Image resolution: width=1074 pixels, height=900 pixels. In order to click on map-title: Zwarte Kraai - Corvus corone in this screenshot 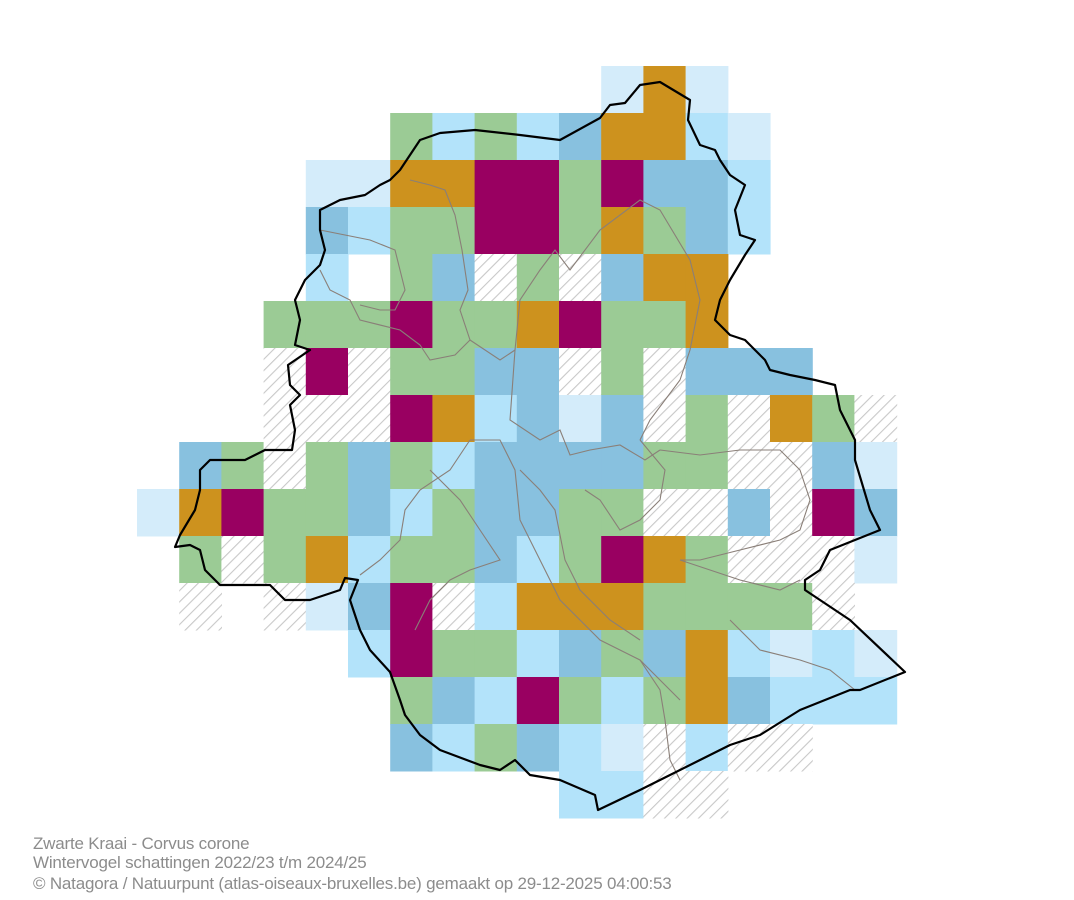, I will do `click(141, 843)`.